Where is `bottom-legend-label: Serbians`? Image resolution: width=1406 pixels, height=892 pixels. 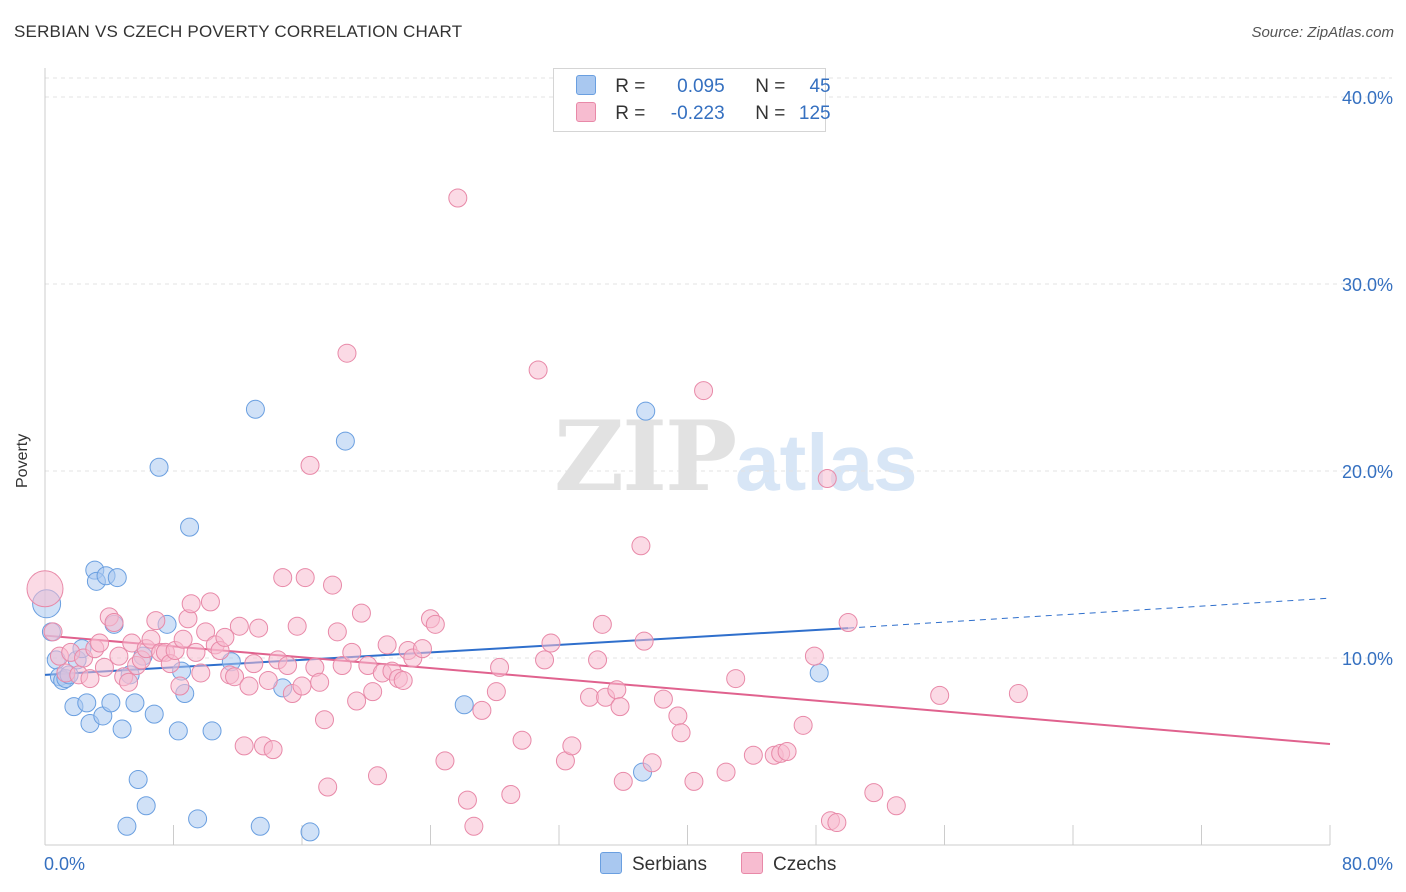 bottom-legend-label: Serbians is located at coordinates (669, 864).